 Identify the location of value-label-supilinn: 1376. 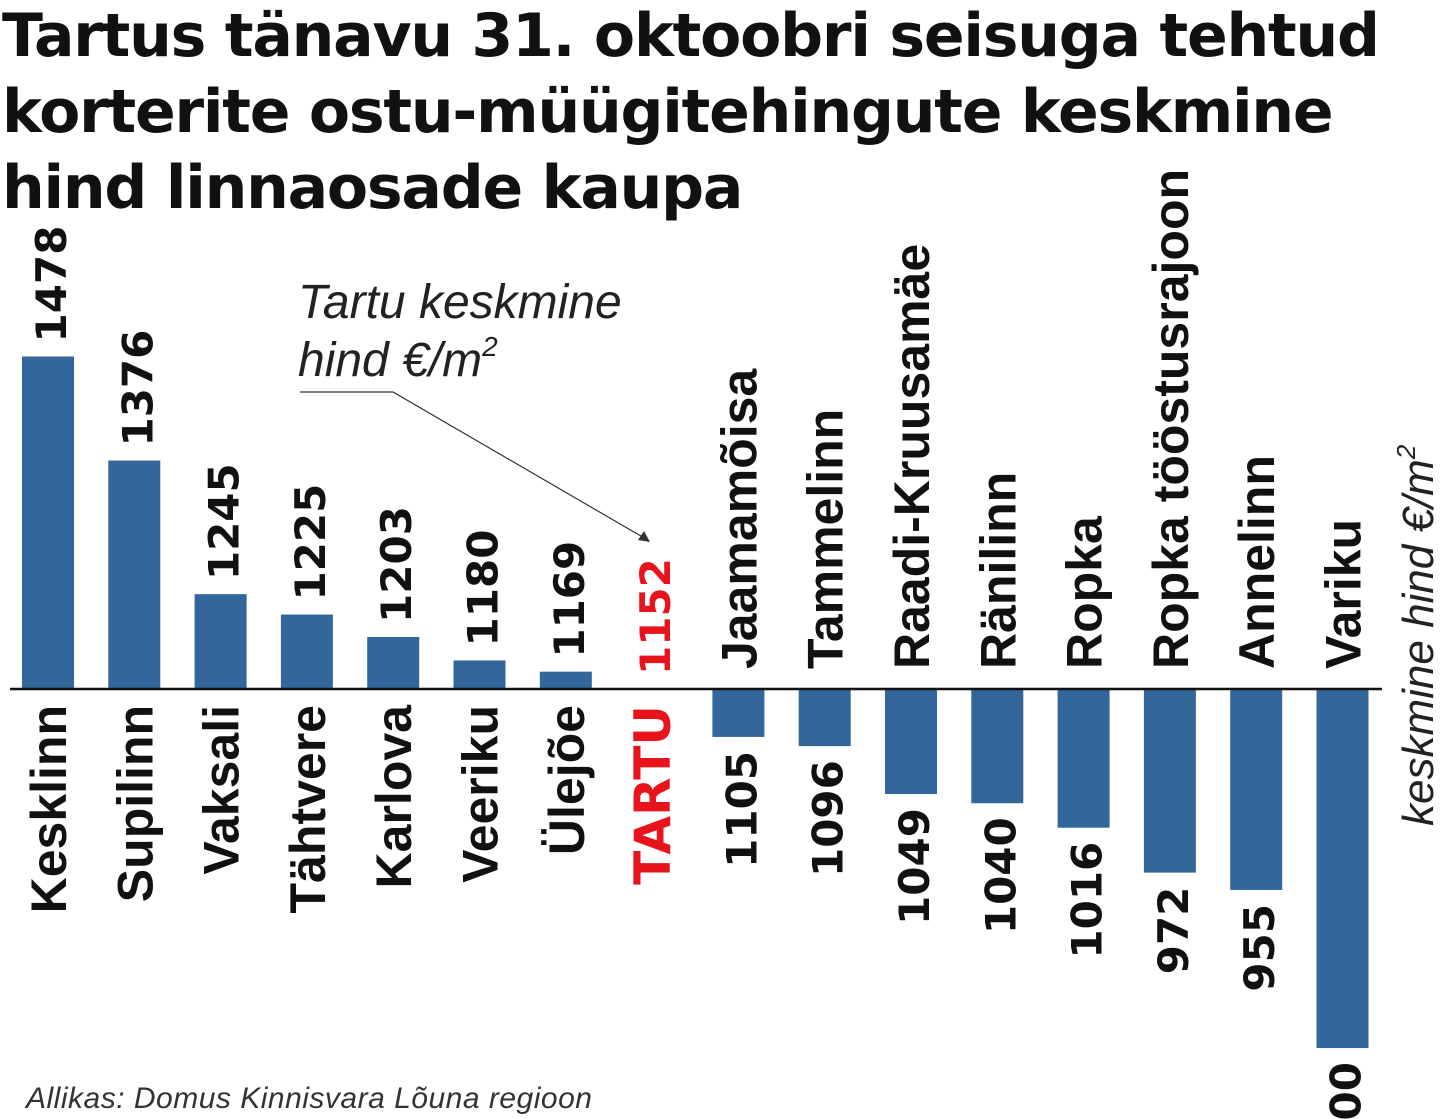
(137, 388).